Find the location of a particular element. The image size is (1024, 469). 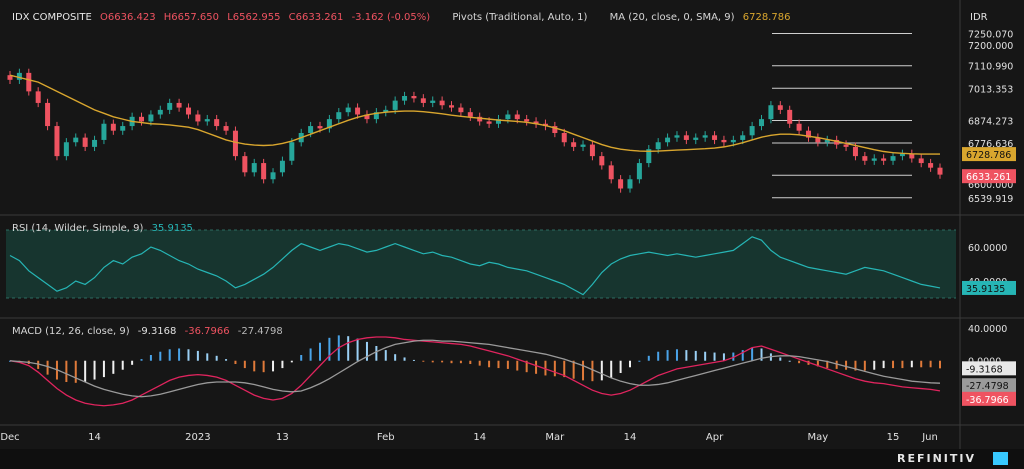

macd-line-value: -36.7966 is located at coordinates (207, 331).